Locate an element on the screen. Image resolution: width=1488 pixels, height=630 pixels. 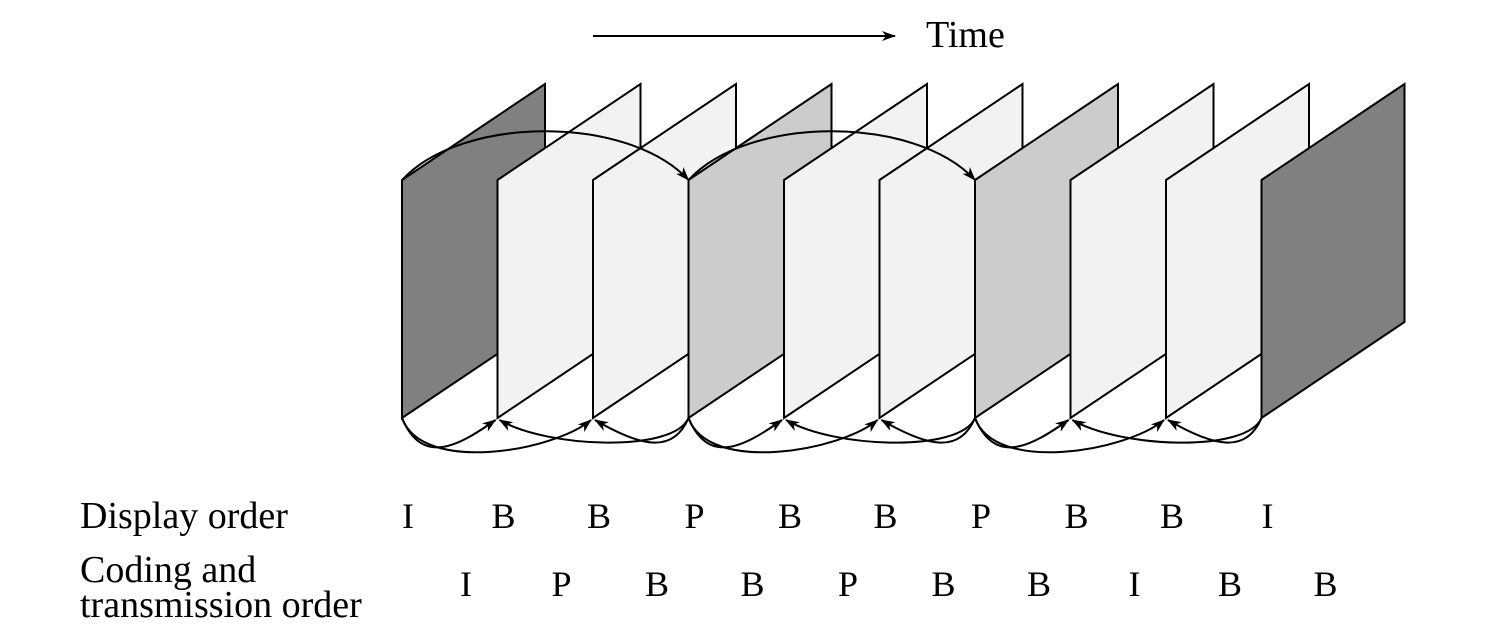
time-label: Time is located at coordinates (965, 35).